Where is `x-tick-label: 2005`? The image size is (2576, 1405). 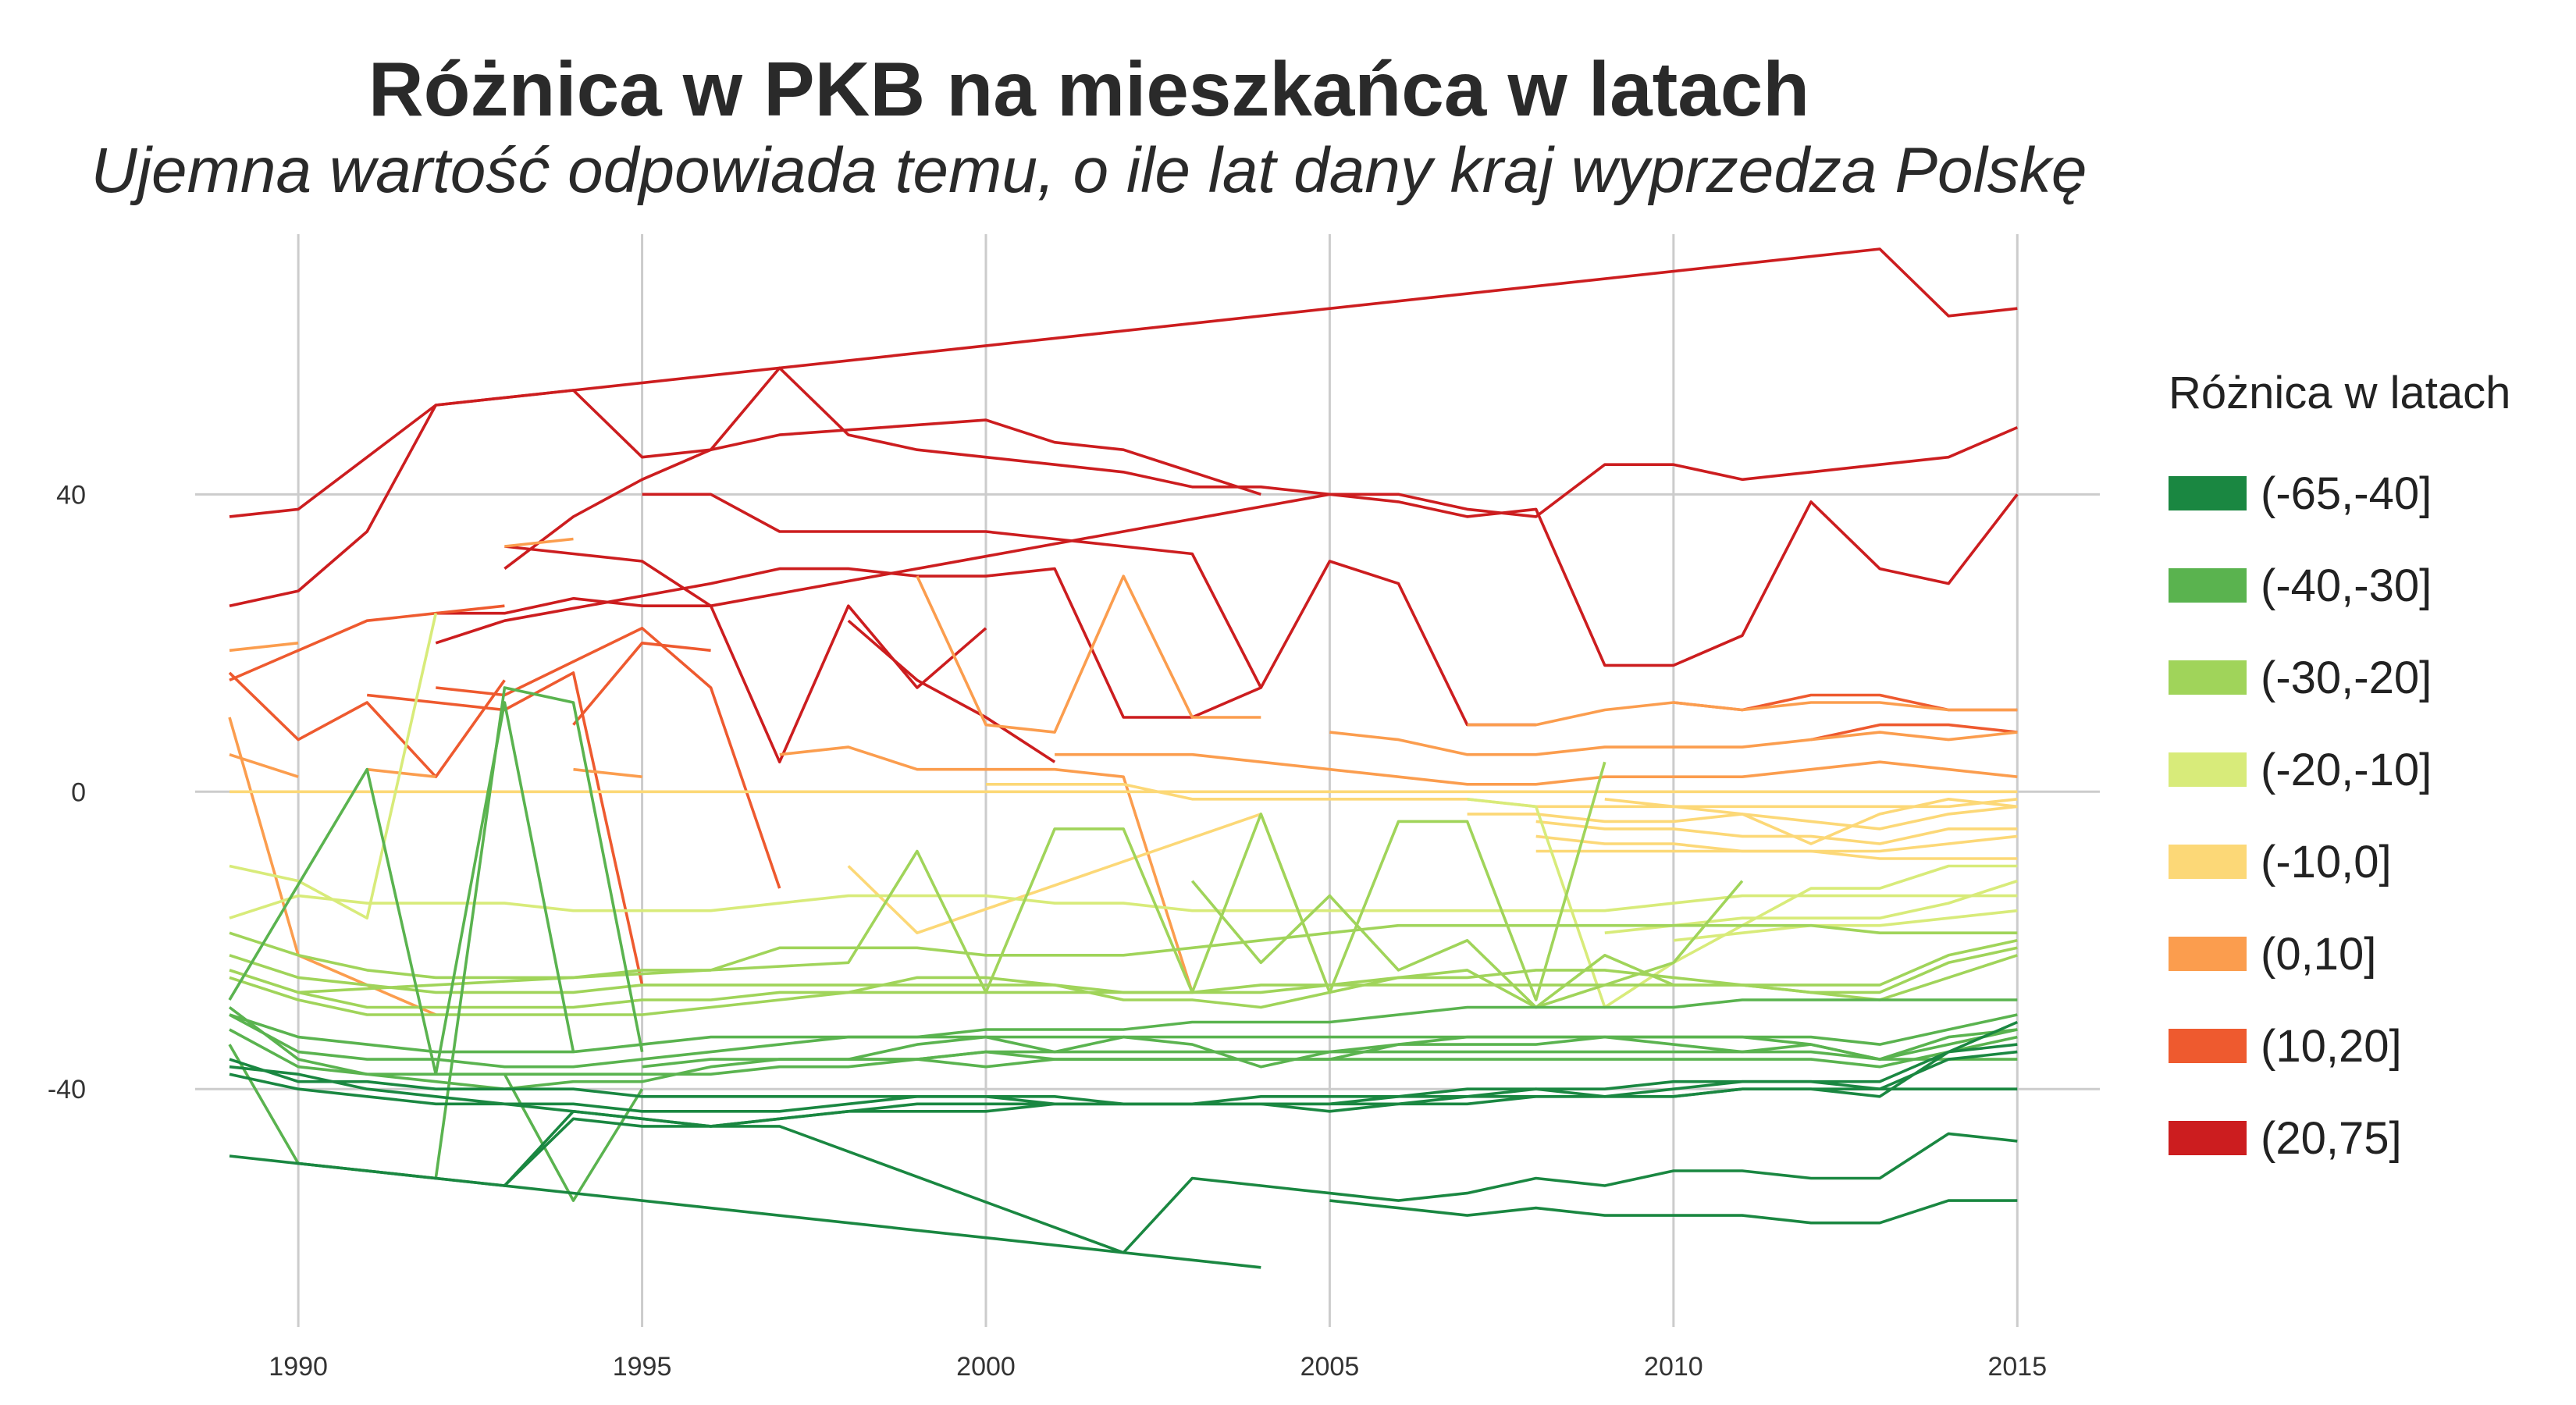 x-tick-label: 2005 is located at coordinates (1330, 1367).